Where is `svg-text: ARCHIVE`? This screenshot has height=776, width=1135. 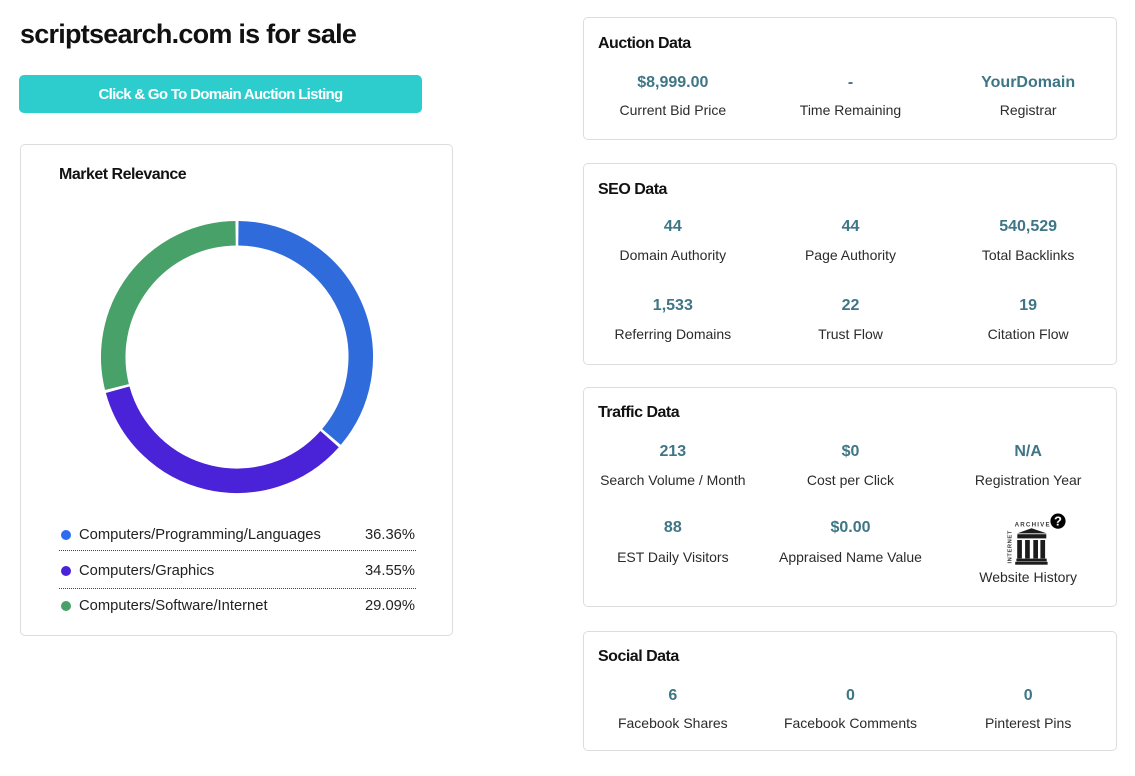 svg-text: ARCHIVE is located at coordinates (1033, 525).